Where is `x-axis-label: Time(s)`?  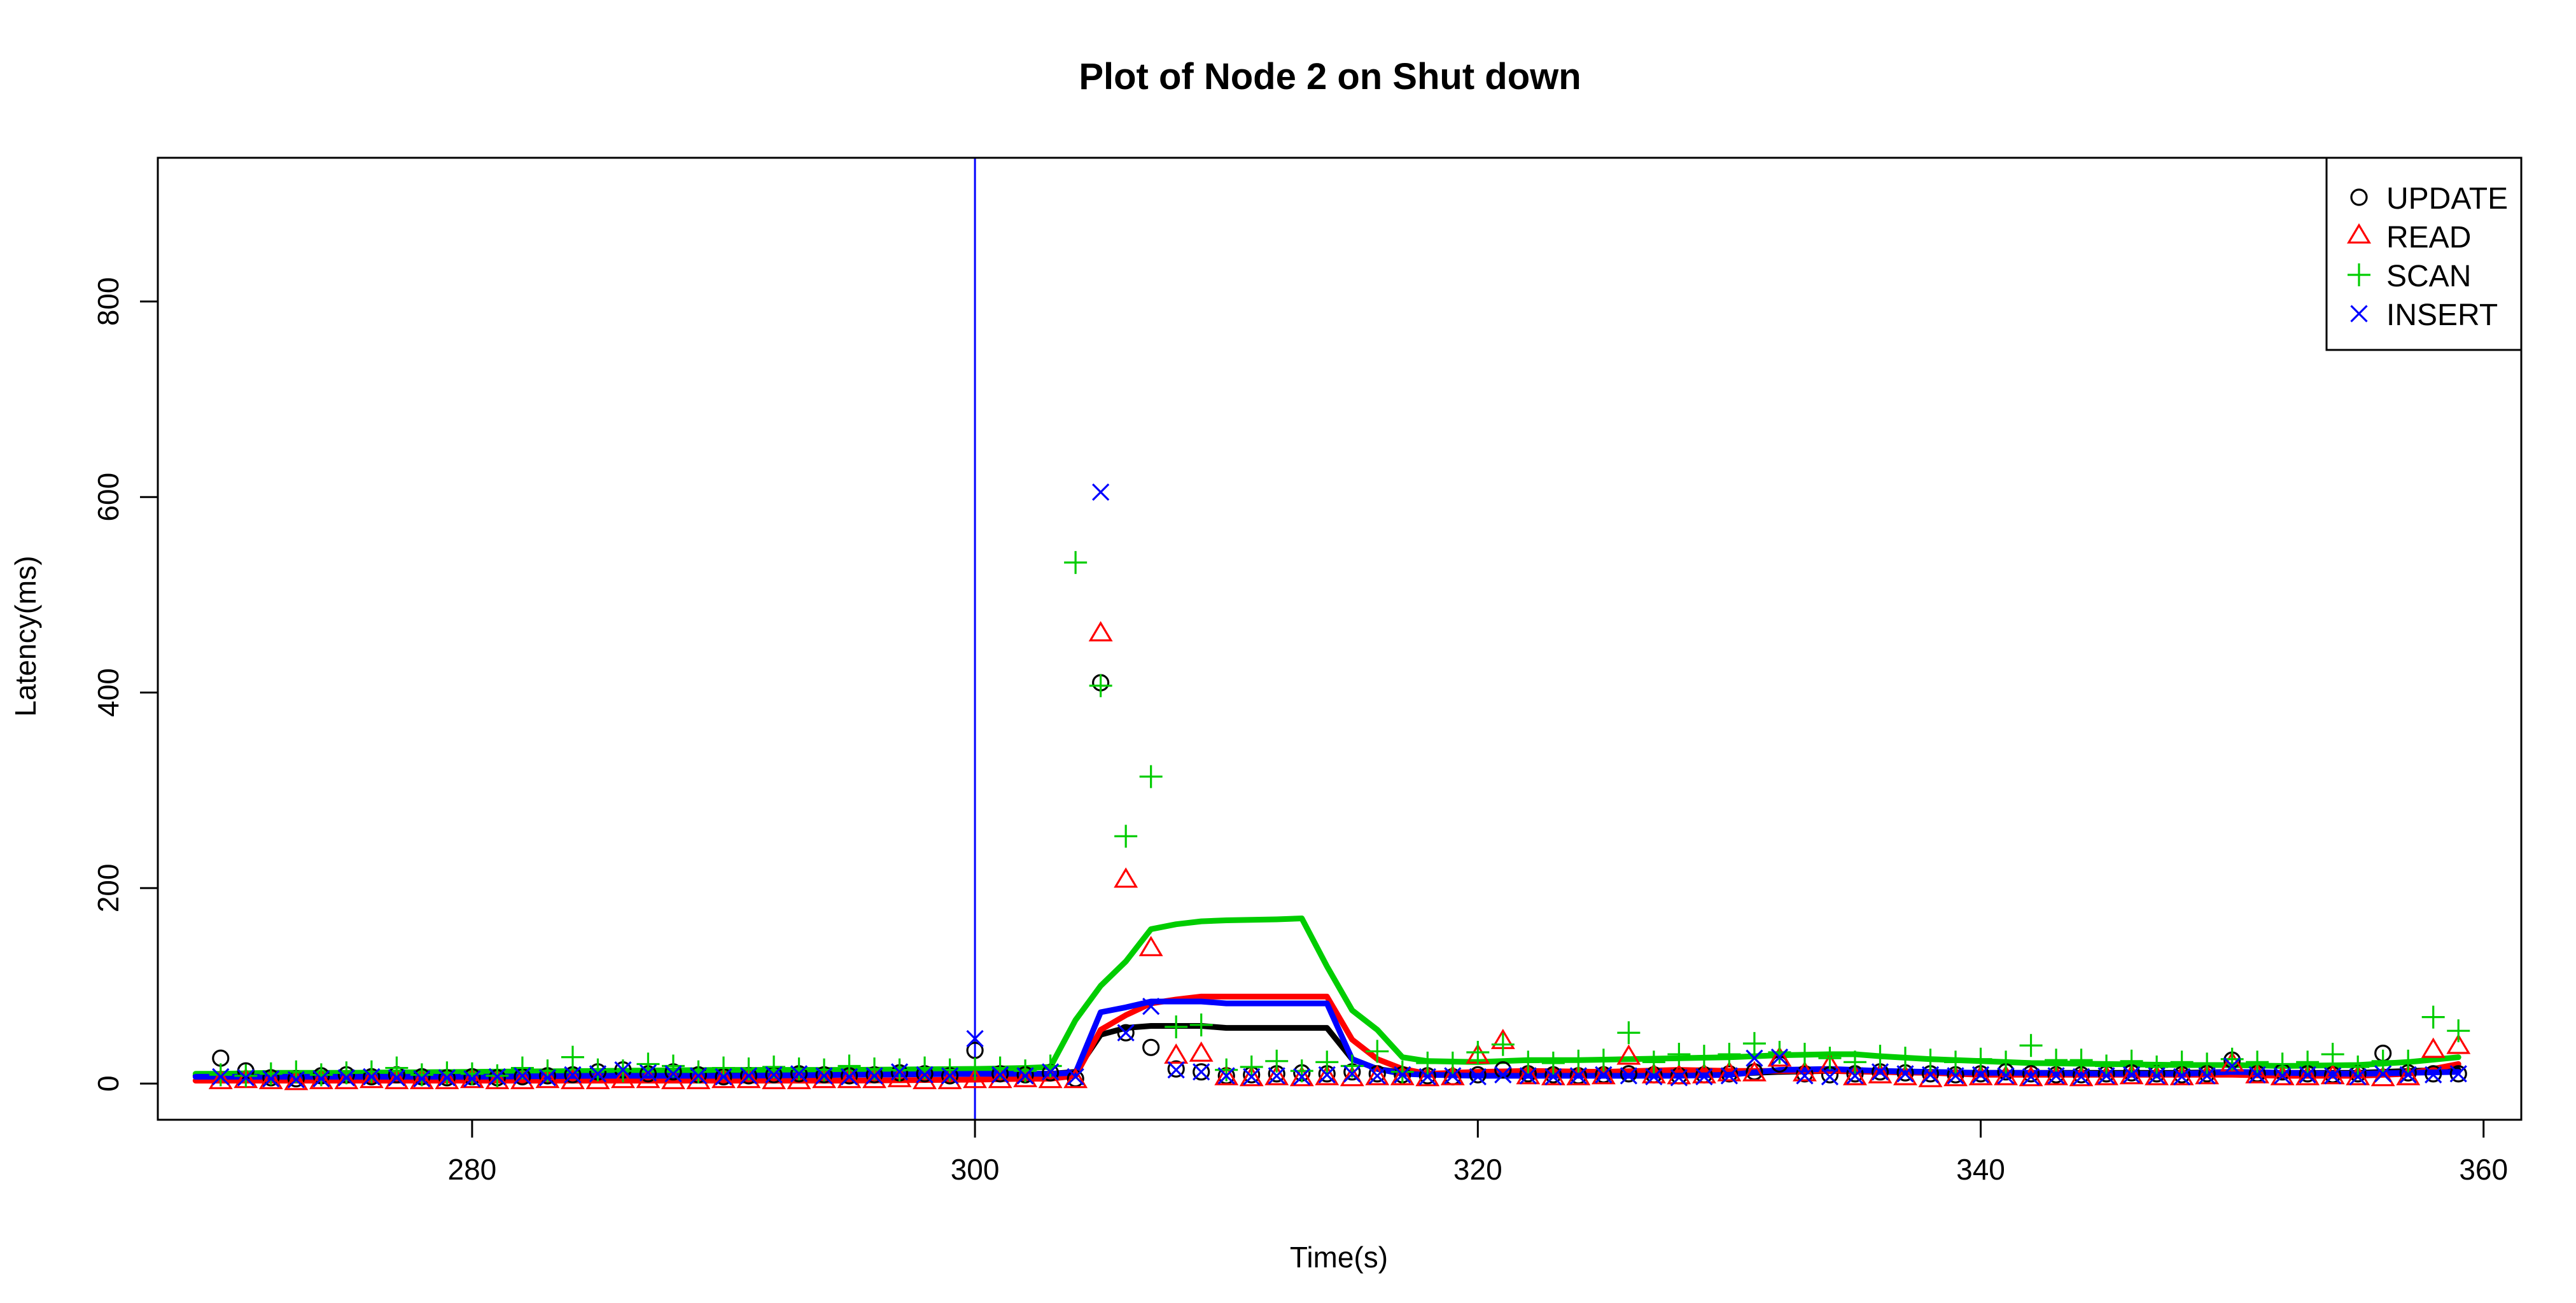
x-axis-label: Time(s) is located at coordinates (1339, 1257).